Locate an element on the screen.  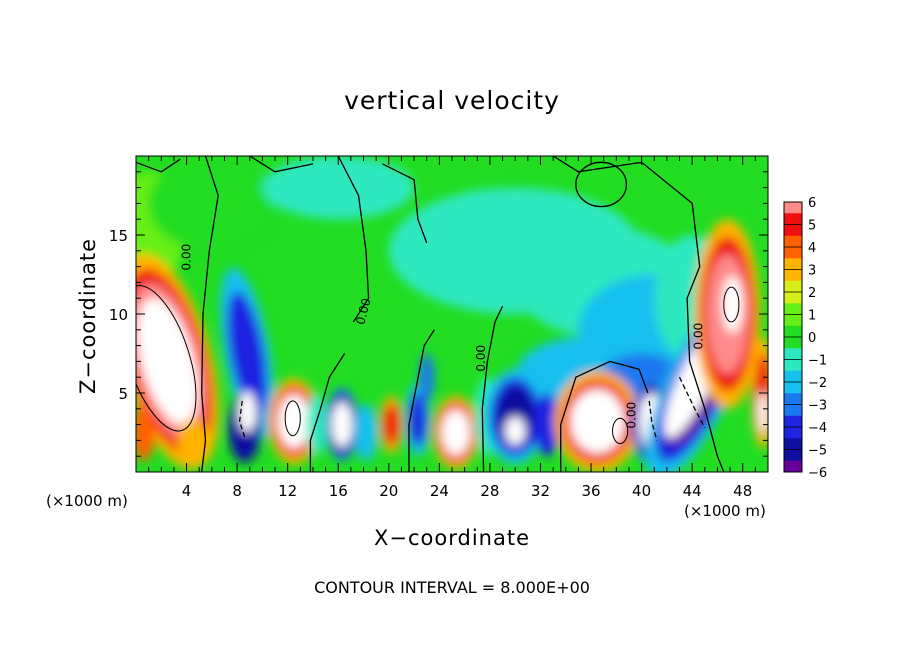
zero-contour-left is located at coordinates (210, 314).